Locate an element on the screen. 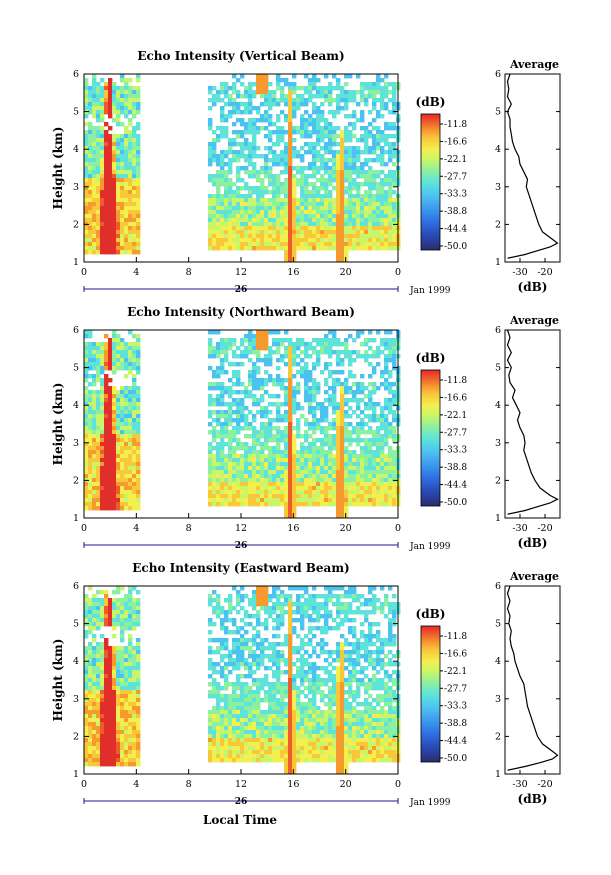  chart-title: Echo Intensity (Vertical Beam) is located at coordinates (240, 56).